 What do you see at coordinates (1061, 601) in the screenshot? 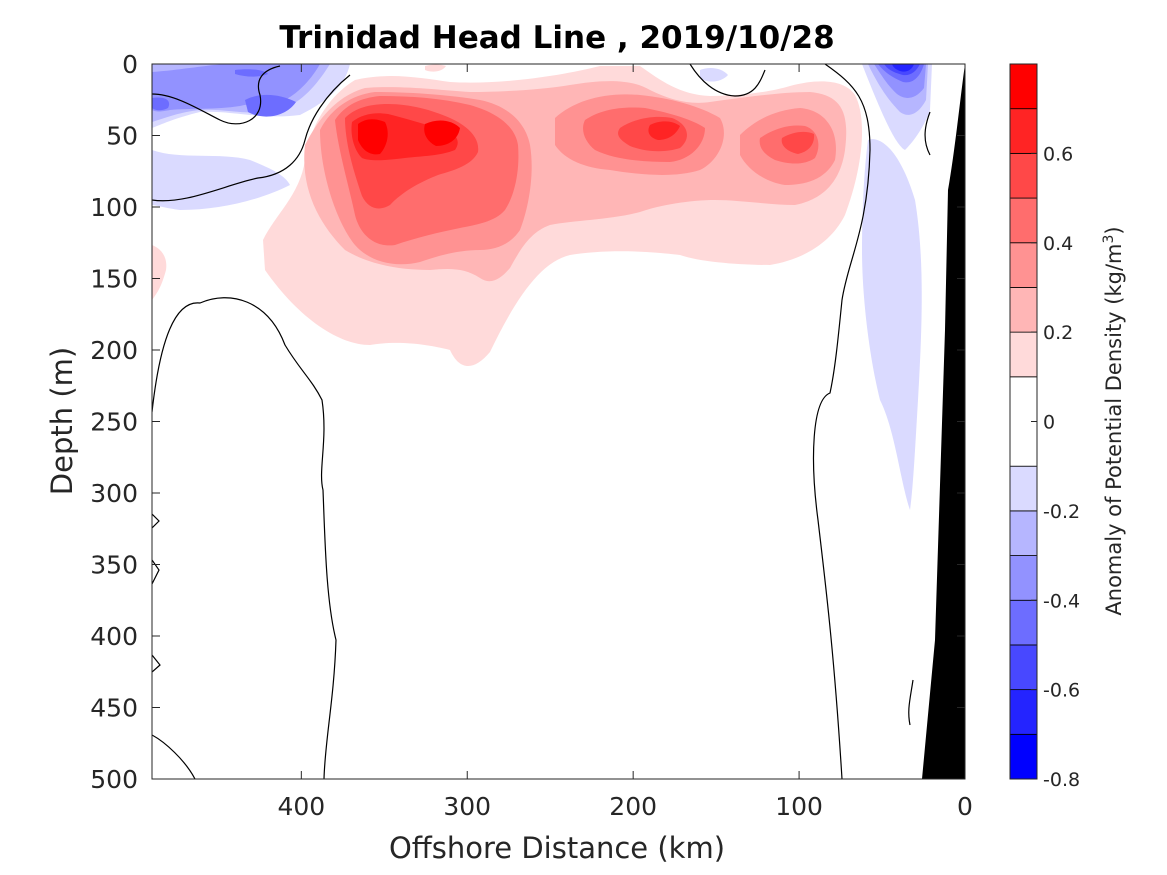
I see `colorbar-tick-label: -0.4` at bounding box center [1061, 601].